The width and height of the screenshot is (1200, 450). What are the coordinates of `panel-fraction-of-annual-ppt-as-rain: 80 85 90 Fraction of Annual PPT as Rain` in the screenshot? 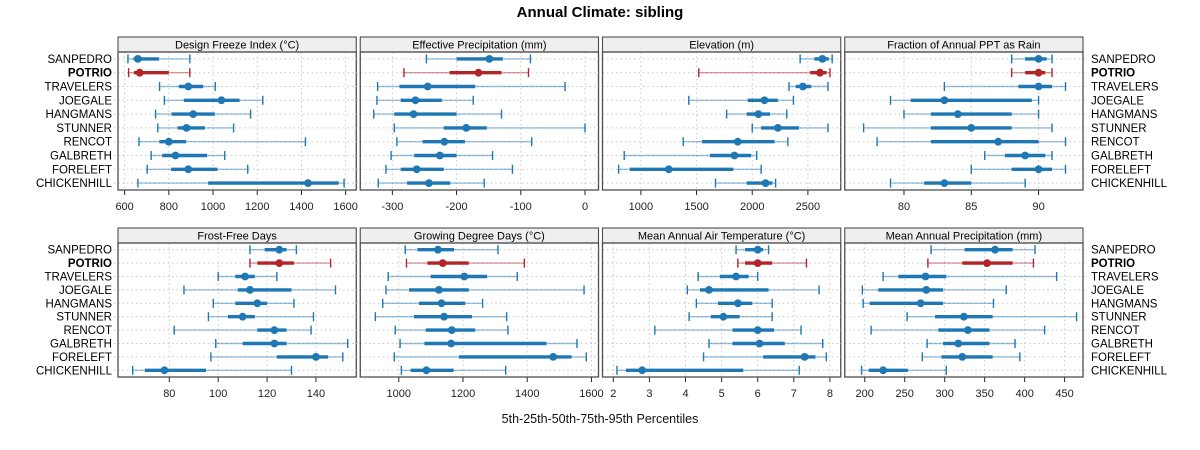 It's located at (963, 124).